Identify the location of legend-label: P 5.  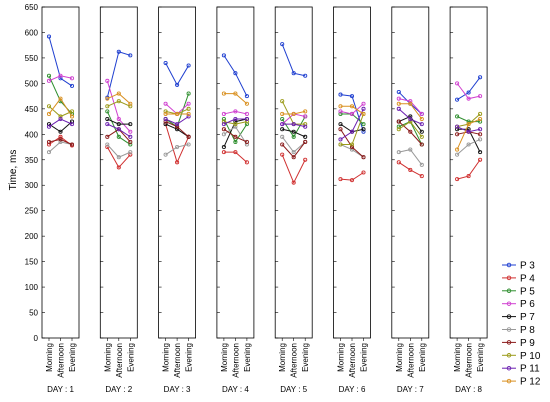
(527, 291).